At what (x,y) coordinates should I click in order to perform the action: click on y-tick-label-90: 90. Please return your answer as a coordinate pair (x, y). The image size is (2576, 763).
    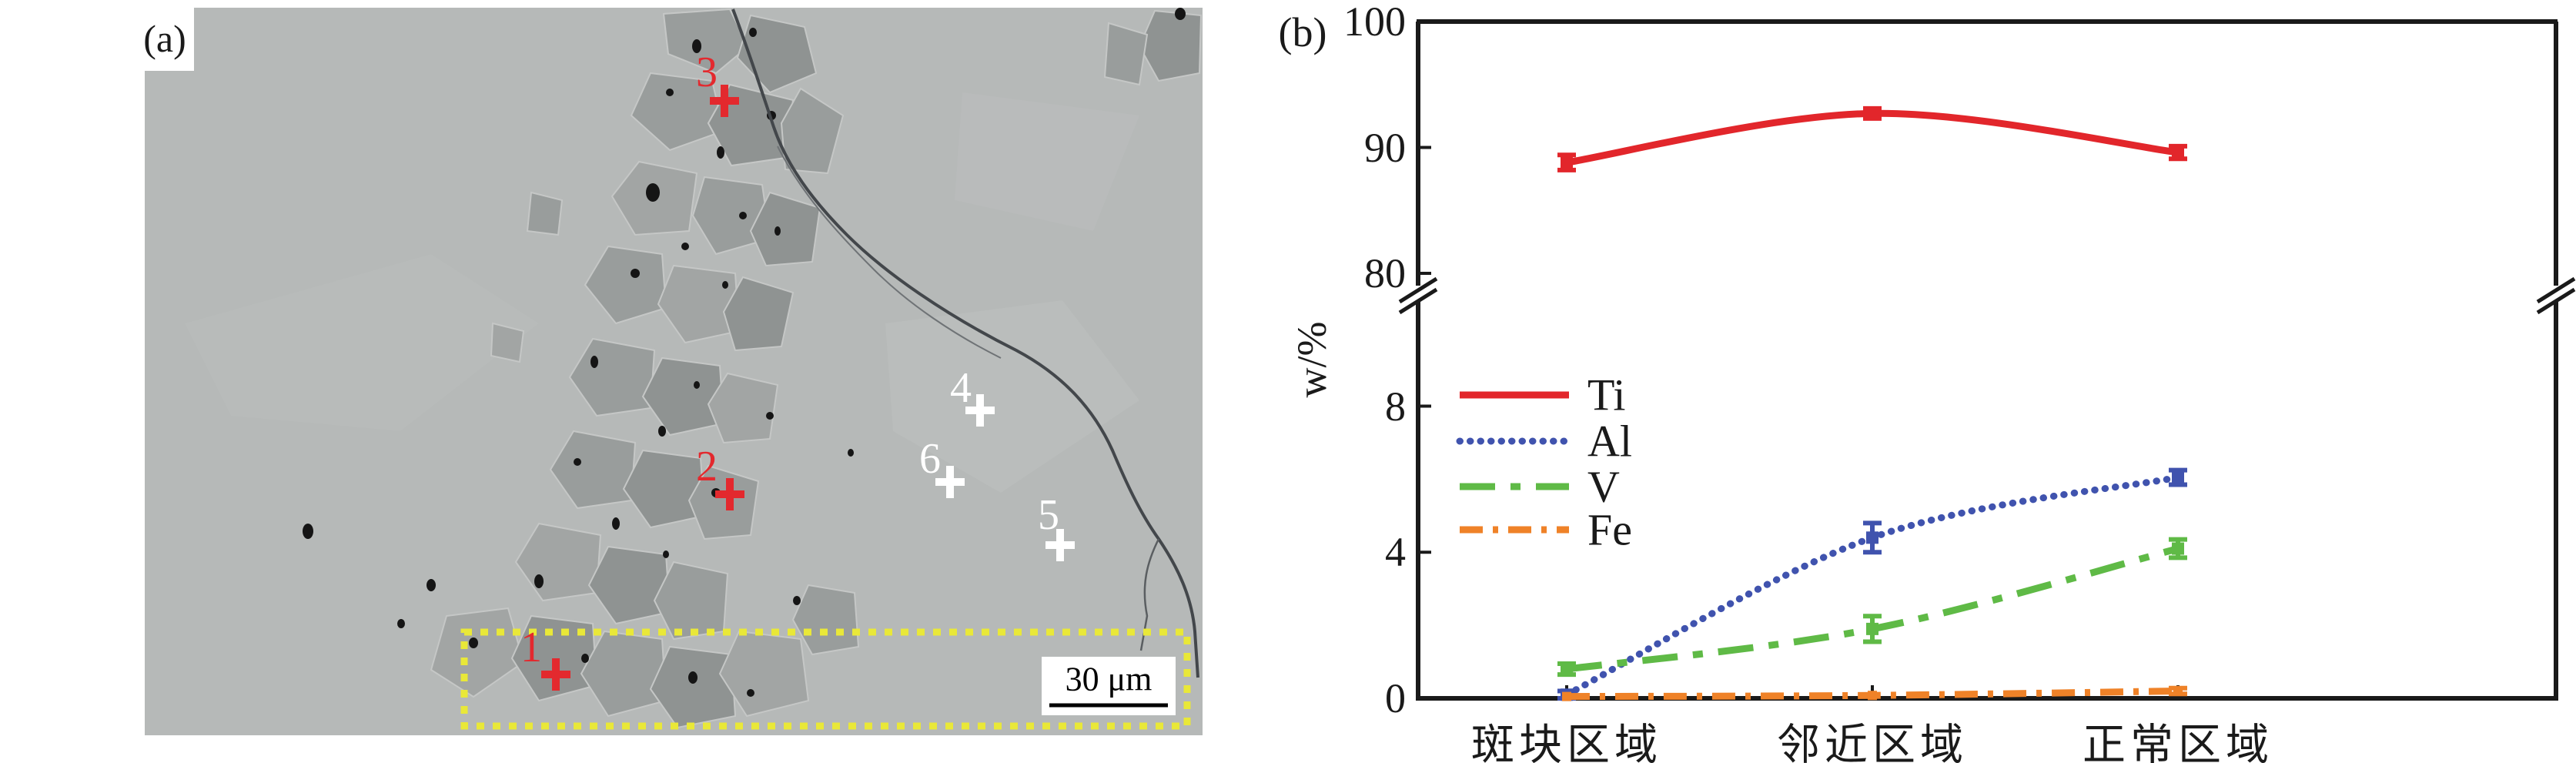
    Looking at the image, I should click on (1385, 147).